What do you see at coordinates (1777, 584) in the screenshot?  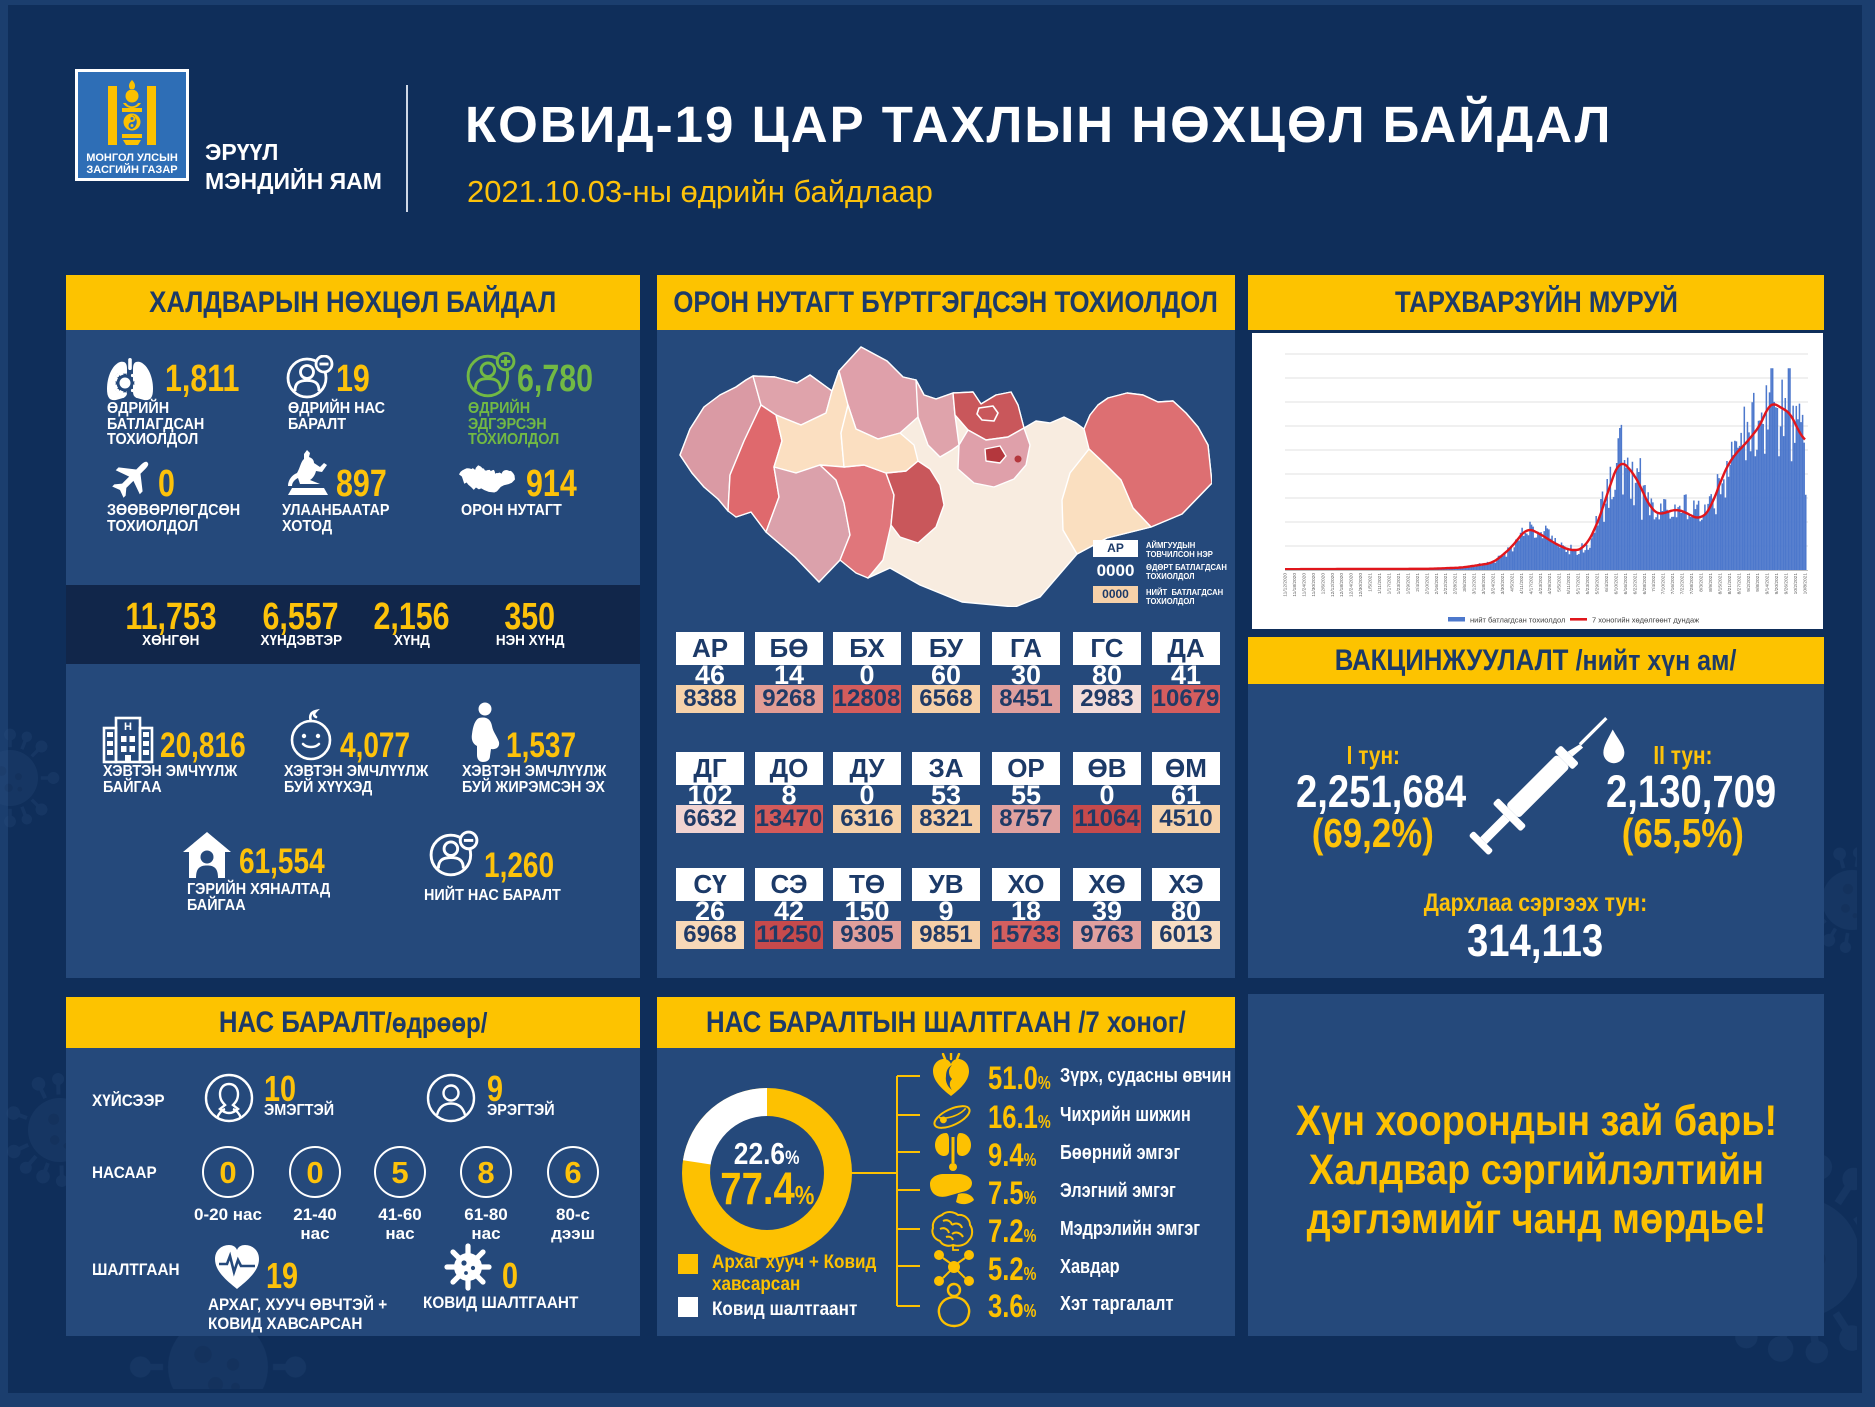 I see `svg-text: 9/20/2021` at bounding box center [1777, 584].